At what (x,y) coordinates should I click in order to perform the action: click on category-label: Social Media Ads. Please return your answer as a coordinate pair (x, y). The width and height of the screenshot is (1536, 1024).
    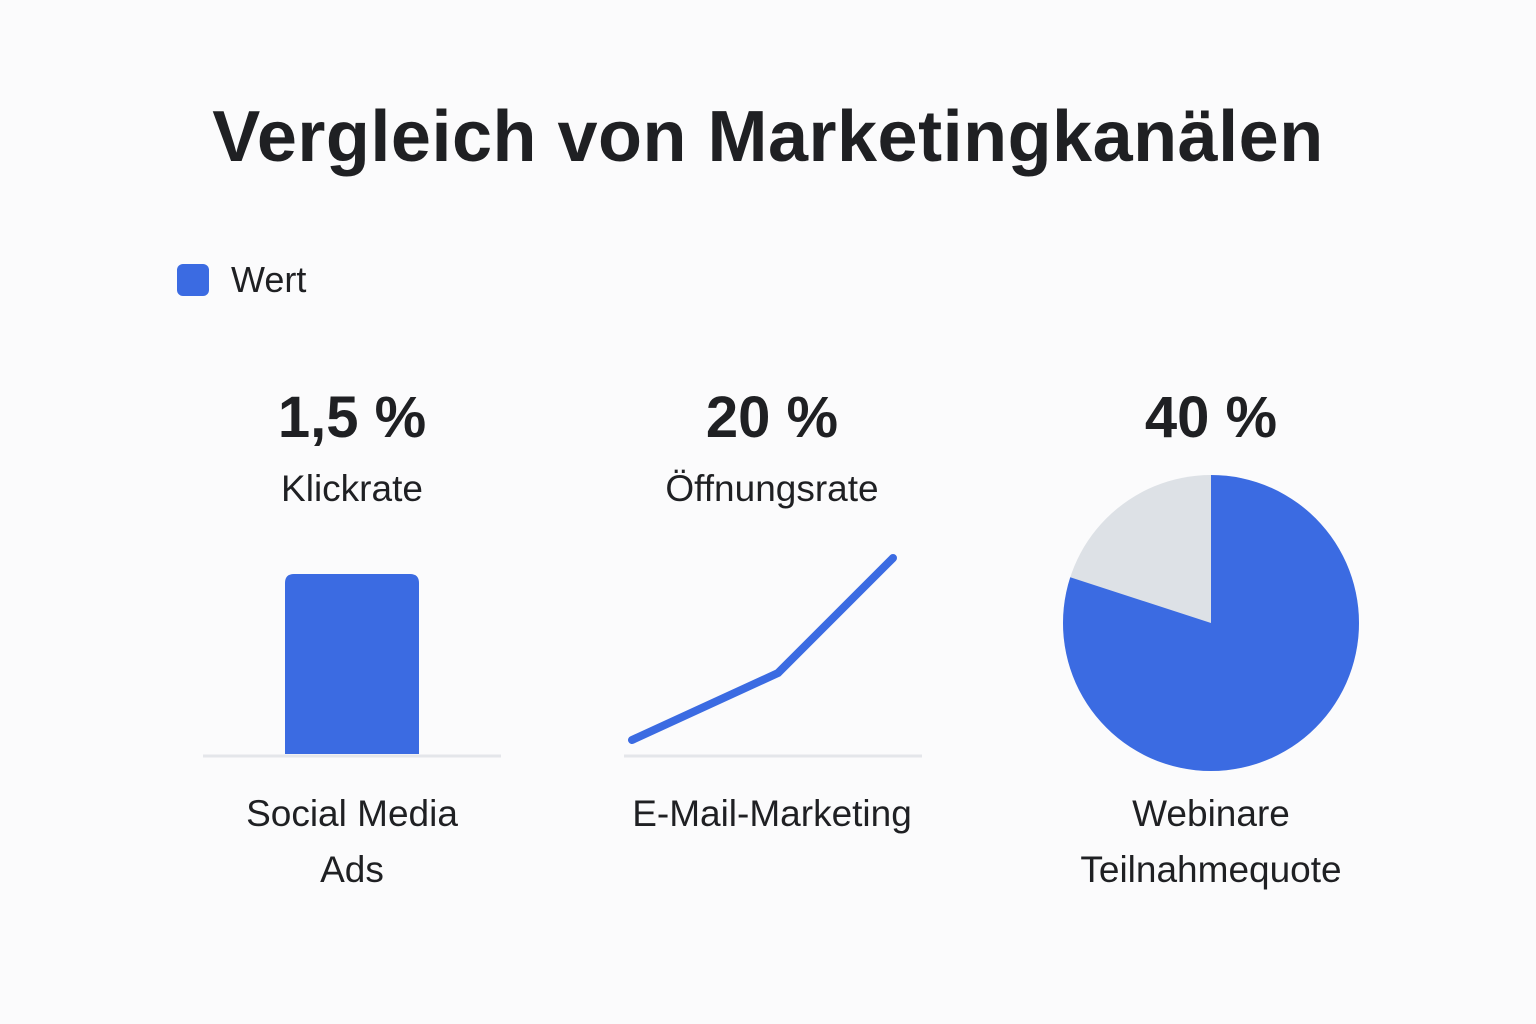
    Looking at the image, I should click on (352, 842).